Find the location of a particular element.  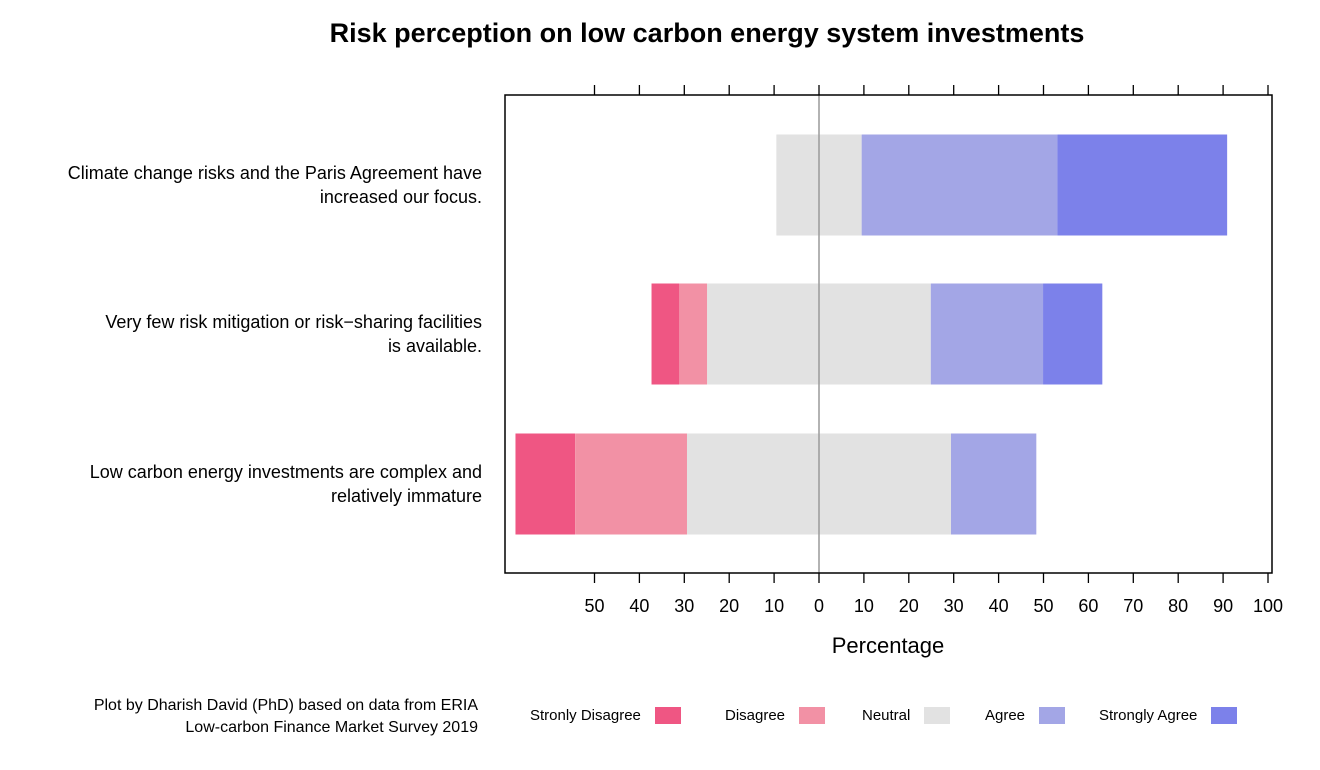

legend-item-strongly-agree: Strongly Agree is located at coordinates (1168, 715).